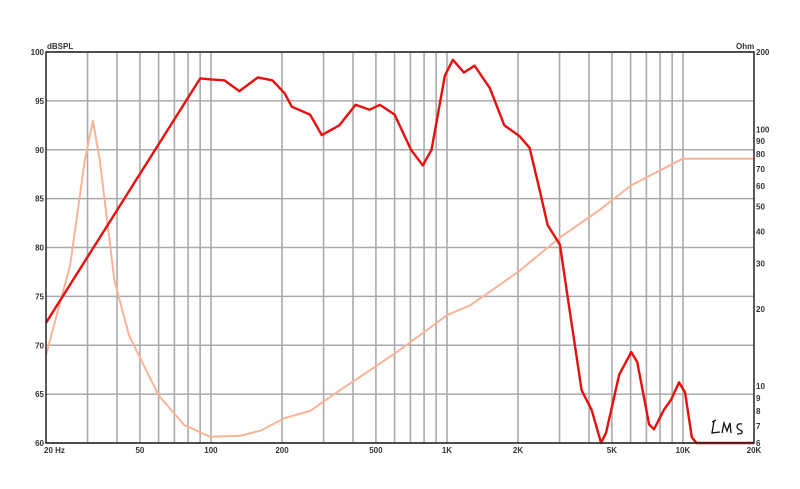 The image size is (800, 489). I want to click on y-right-tick-label: 6, so click(758, 443).